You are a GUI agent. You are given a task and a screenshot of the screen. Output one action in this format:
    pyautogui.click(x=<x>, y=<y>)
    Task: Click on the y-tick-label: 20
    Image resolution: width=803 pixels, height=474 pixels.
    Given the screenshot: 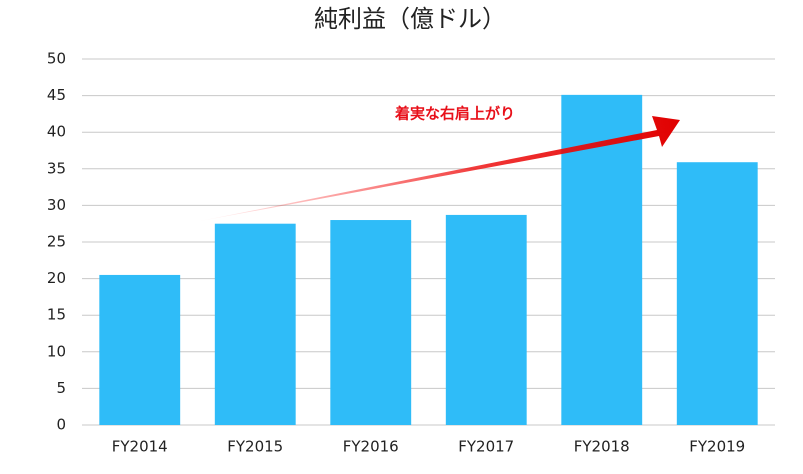 What is the action you would take?
    pyautogui.click(x=56, y=278)
    